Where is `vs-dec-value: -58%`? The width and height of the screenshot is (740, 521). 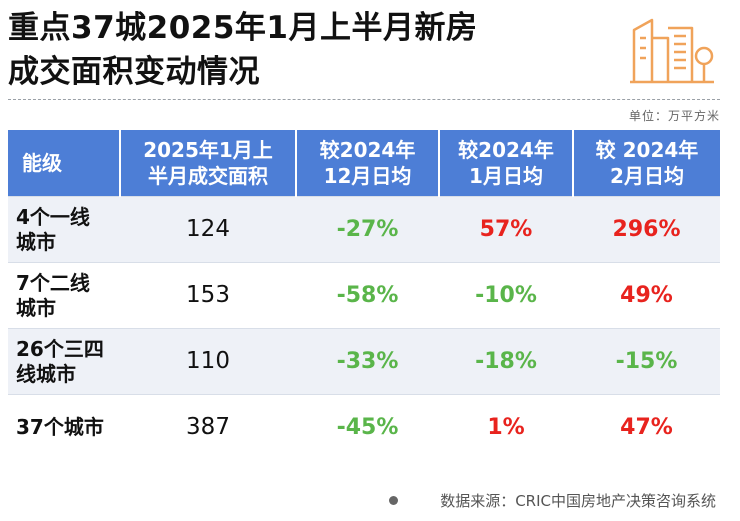
vs-dec-value: -58% is located at coordinates (367, 295).